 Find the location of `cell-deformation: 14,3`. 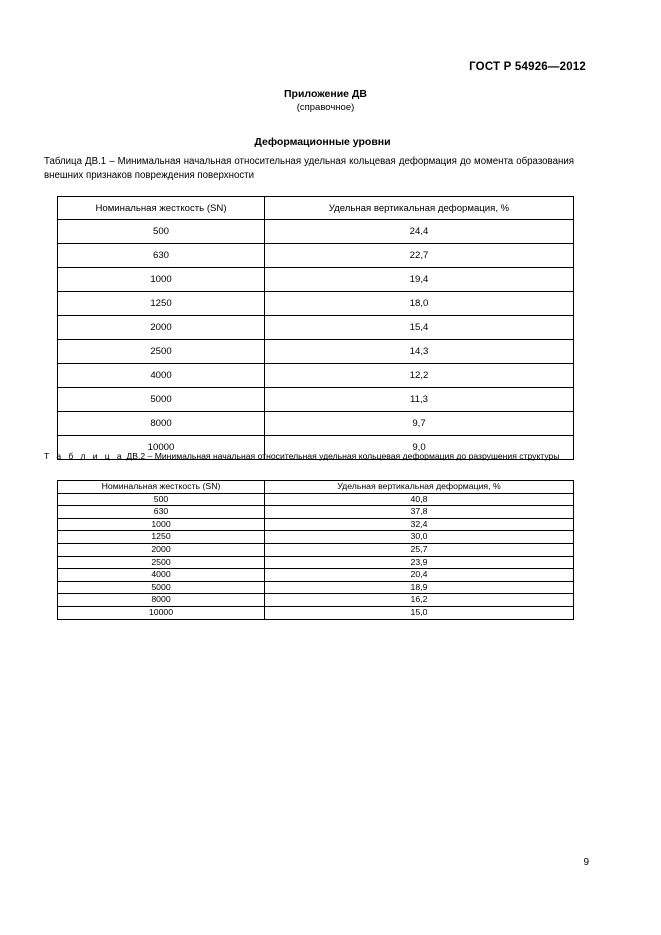

cell-deformation: 14,3 is located at coordinates (419, 351).